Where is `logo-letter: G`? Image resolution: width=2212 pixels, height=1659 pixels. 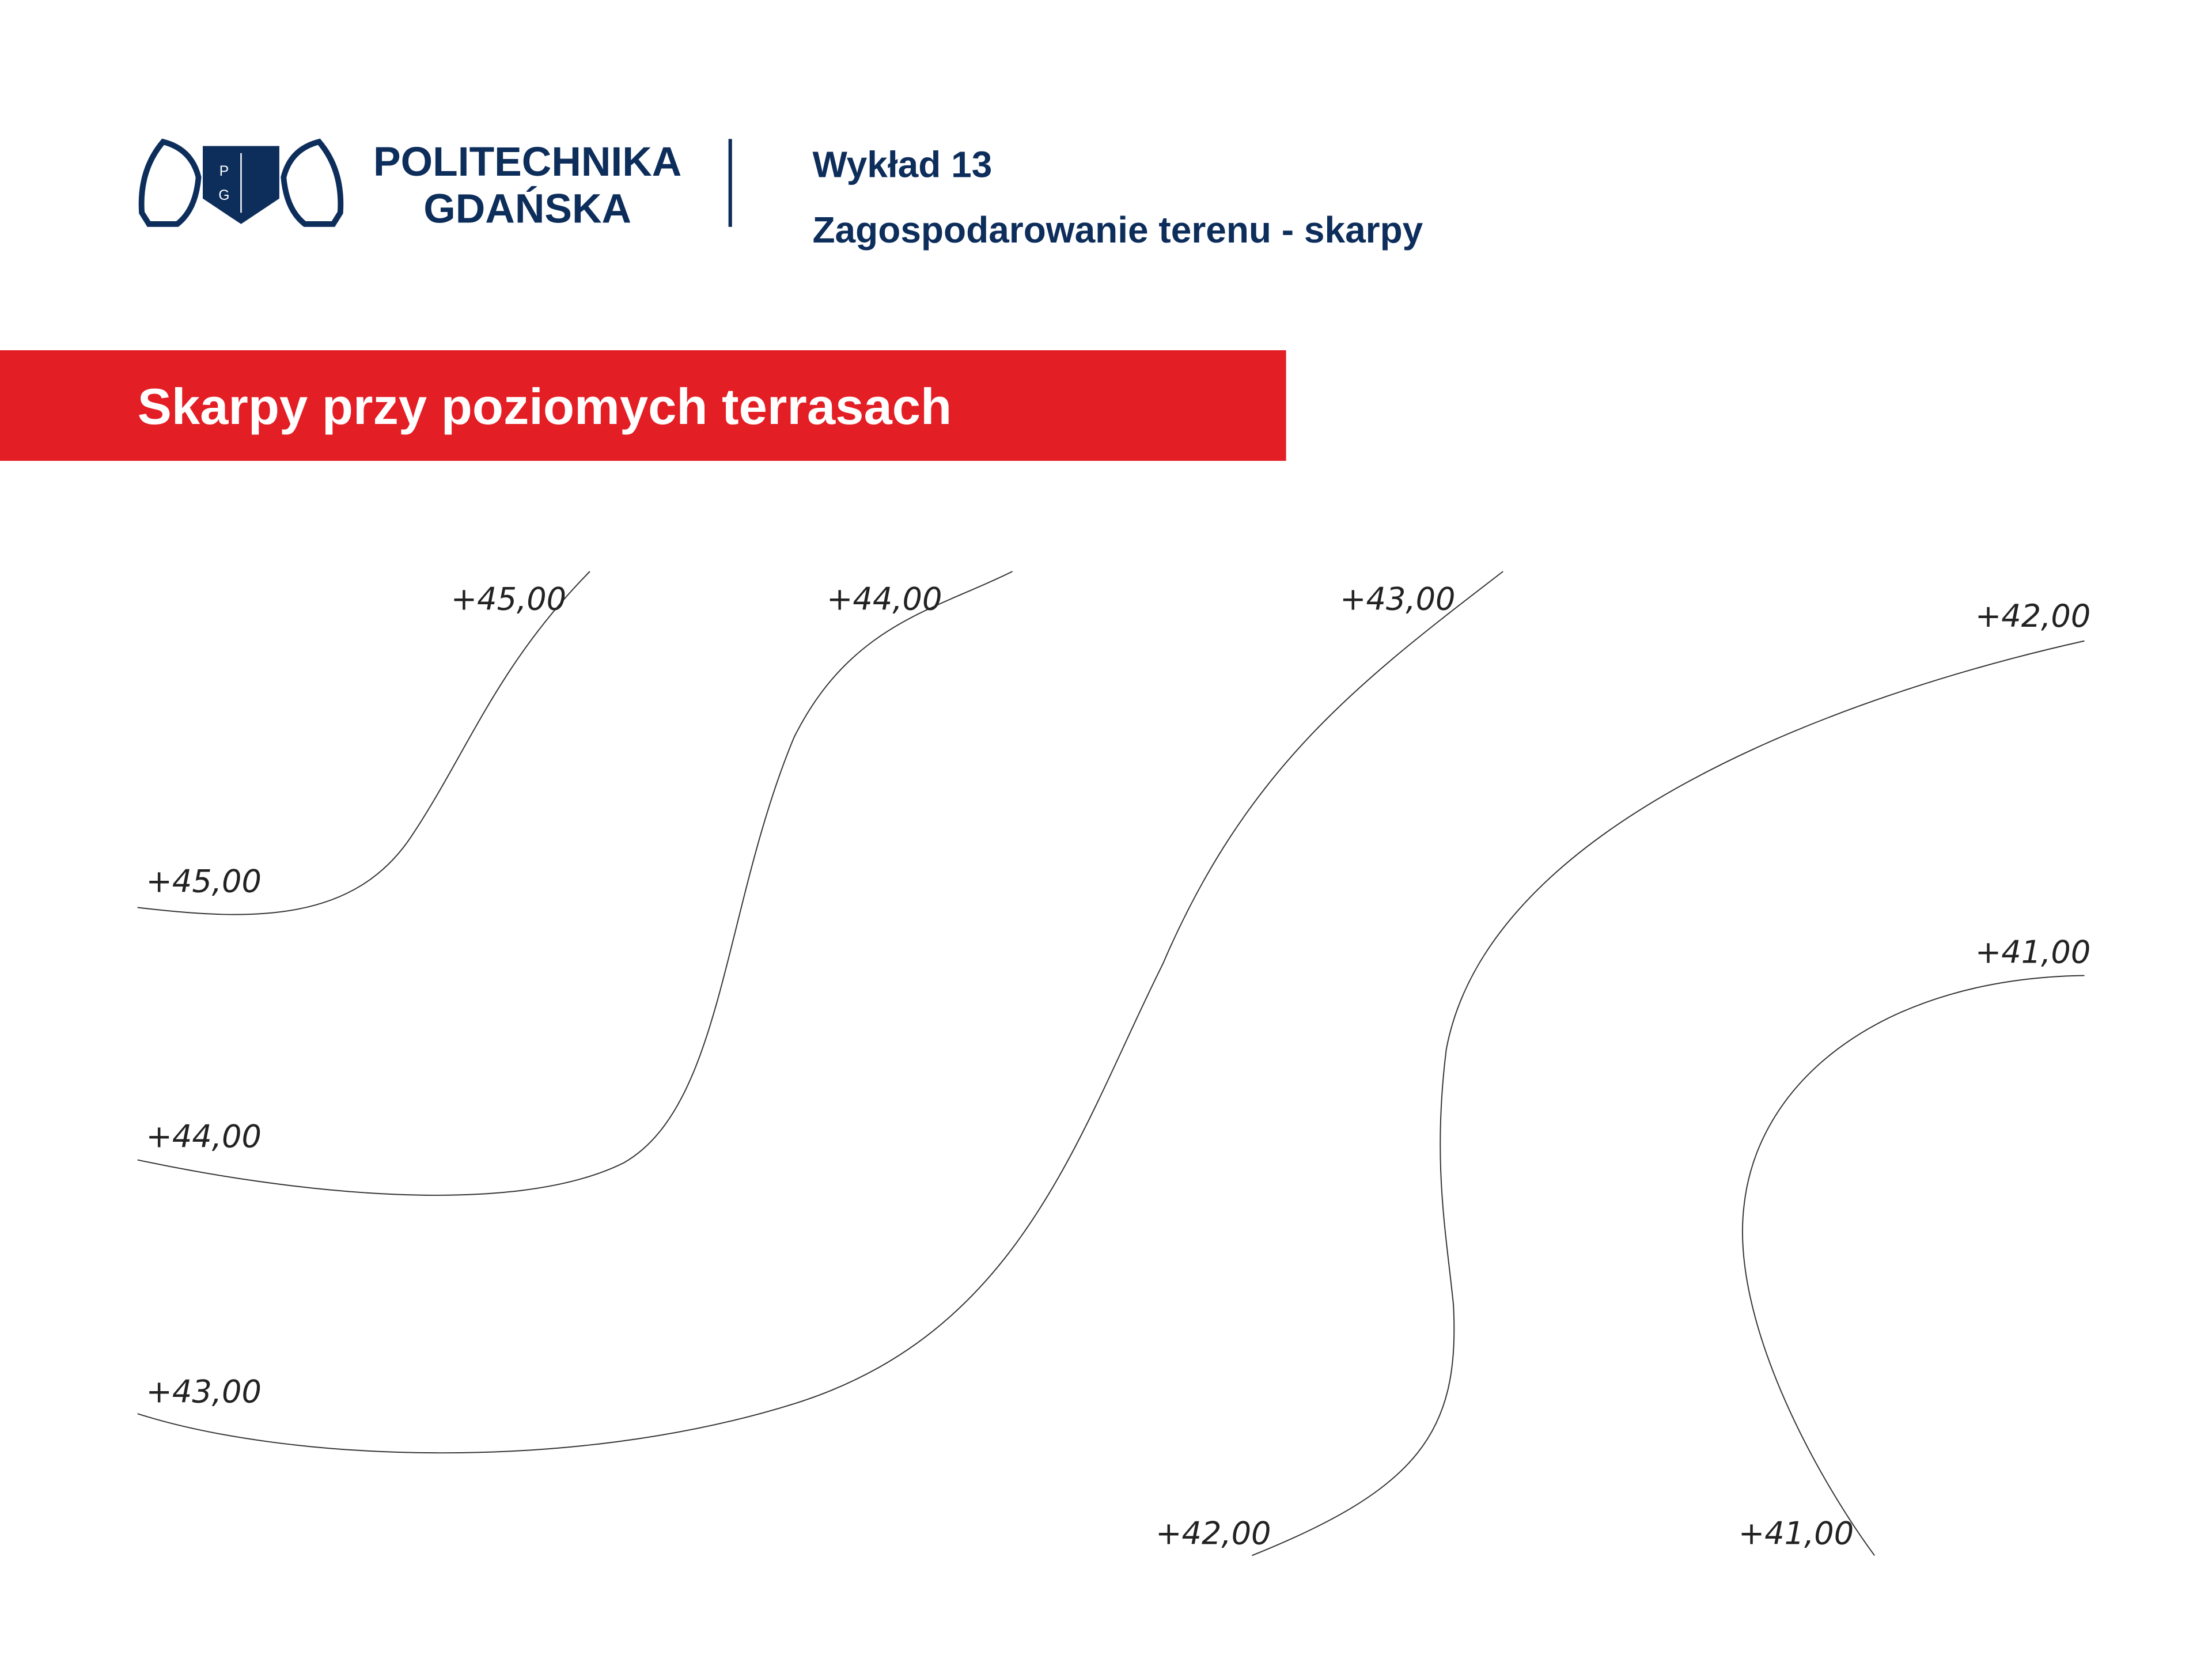 logo-letter: G is located at coordinates (223, 195).